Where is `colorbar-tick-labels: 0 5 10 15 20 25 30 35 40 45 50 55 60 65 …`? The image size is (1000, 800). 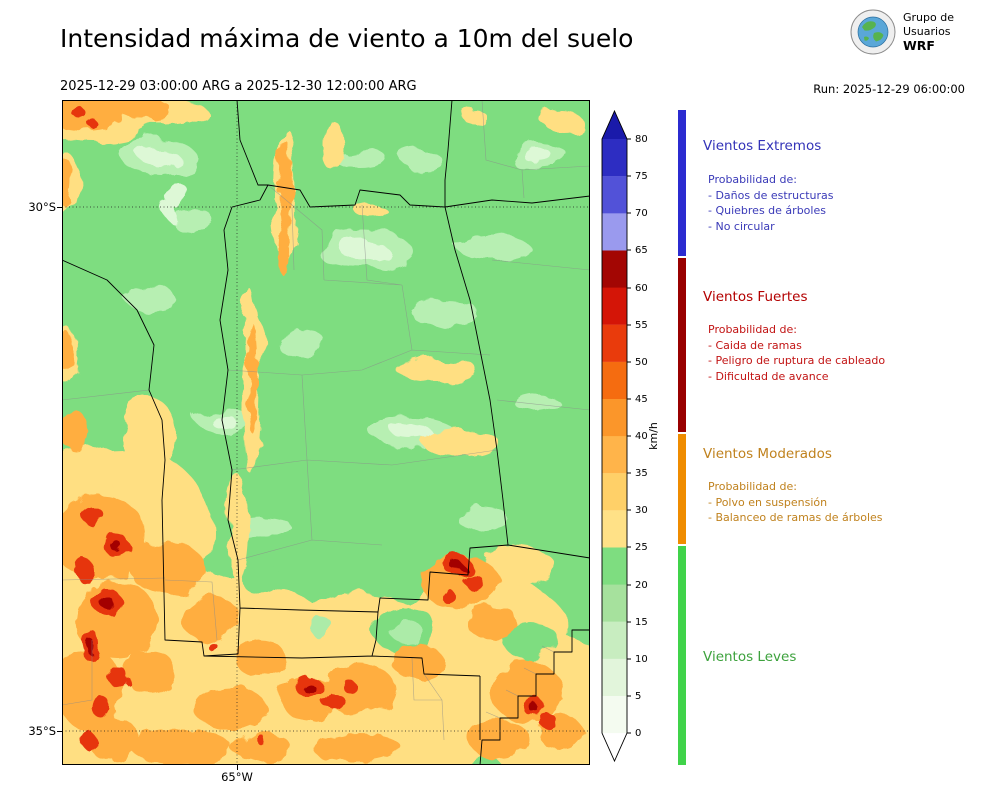
colorbar-tick-labels: 0 5 10 15 20 25 30 35 40 45 50 55 60 65 … is located at coordinates (641, 436).